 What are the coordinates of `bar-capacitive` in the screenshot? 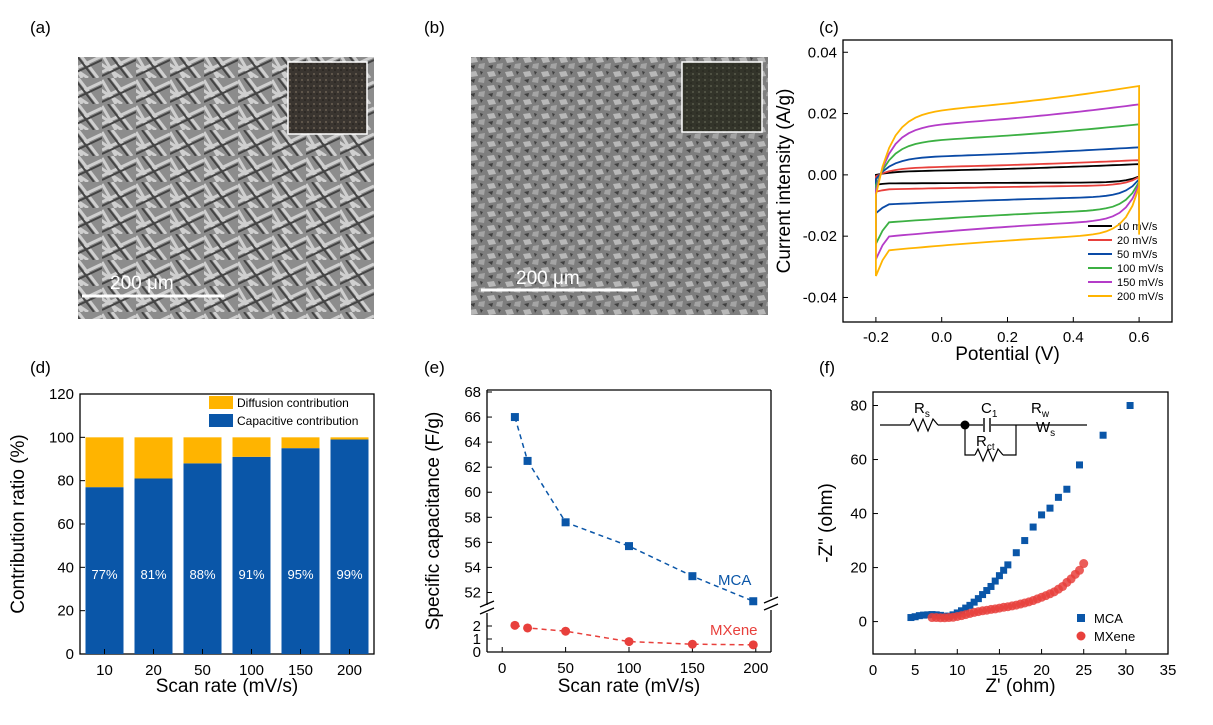 It's located at (153, 566).